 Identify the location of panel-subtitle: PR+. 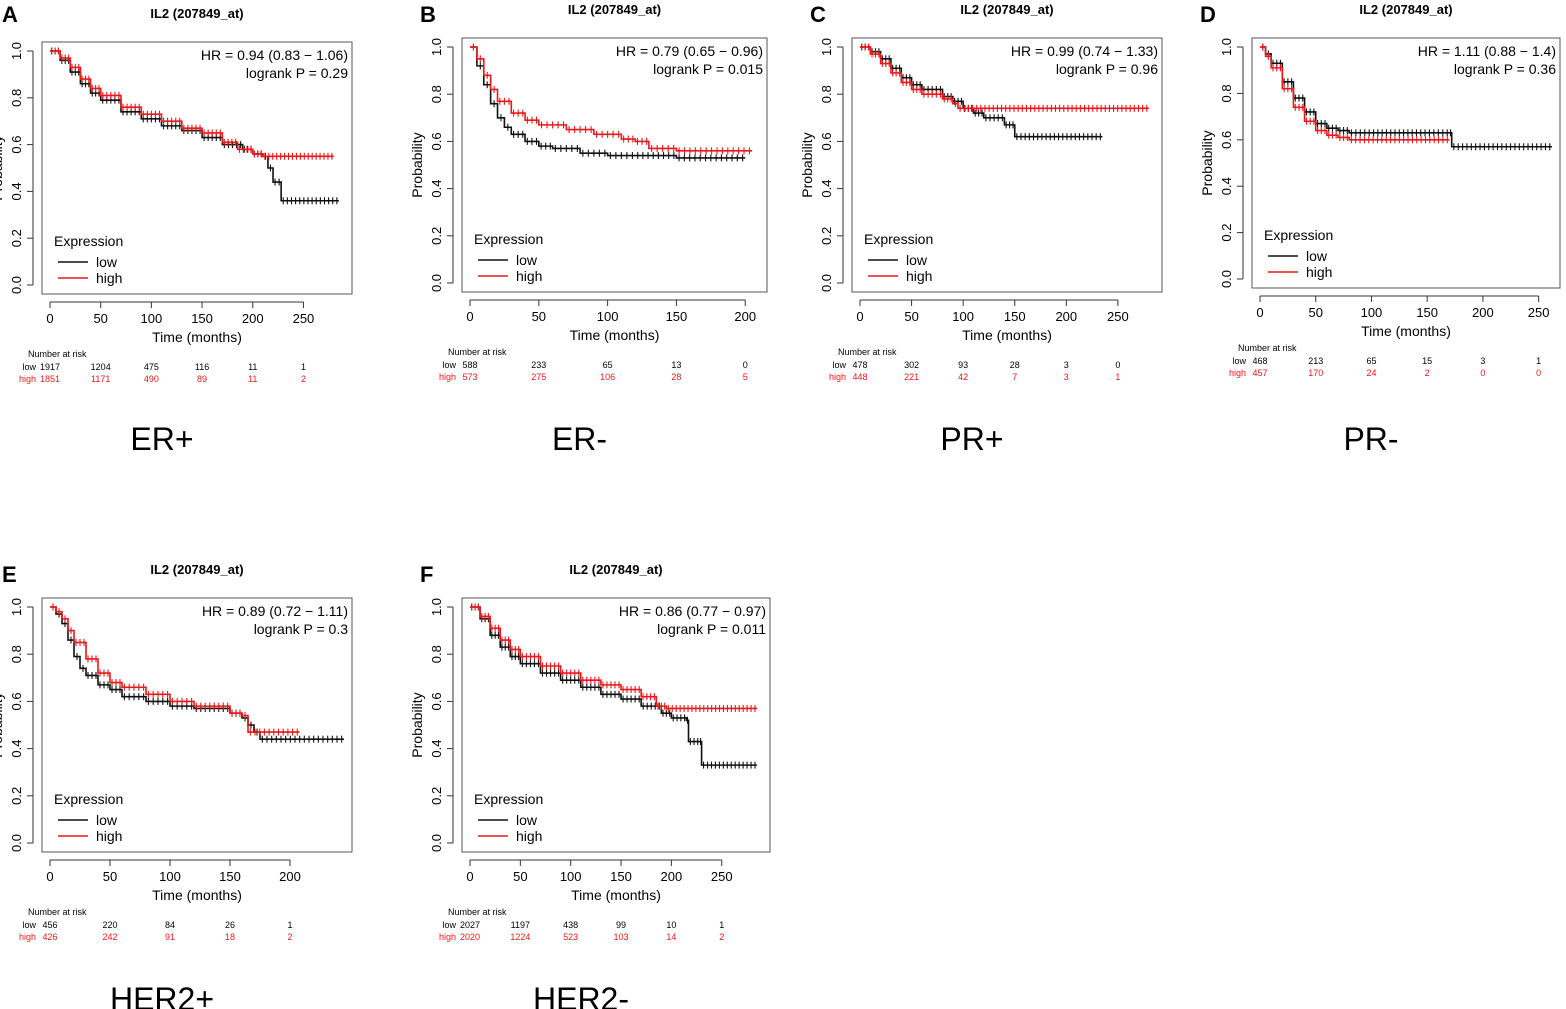
(971, 439).